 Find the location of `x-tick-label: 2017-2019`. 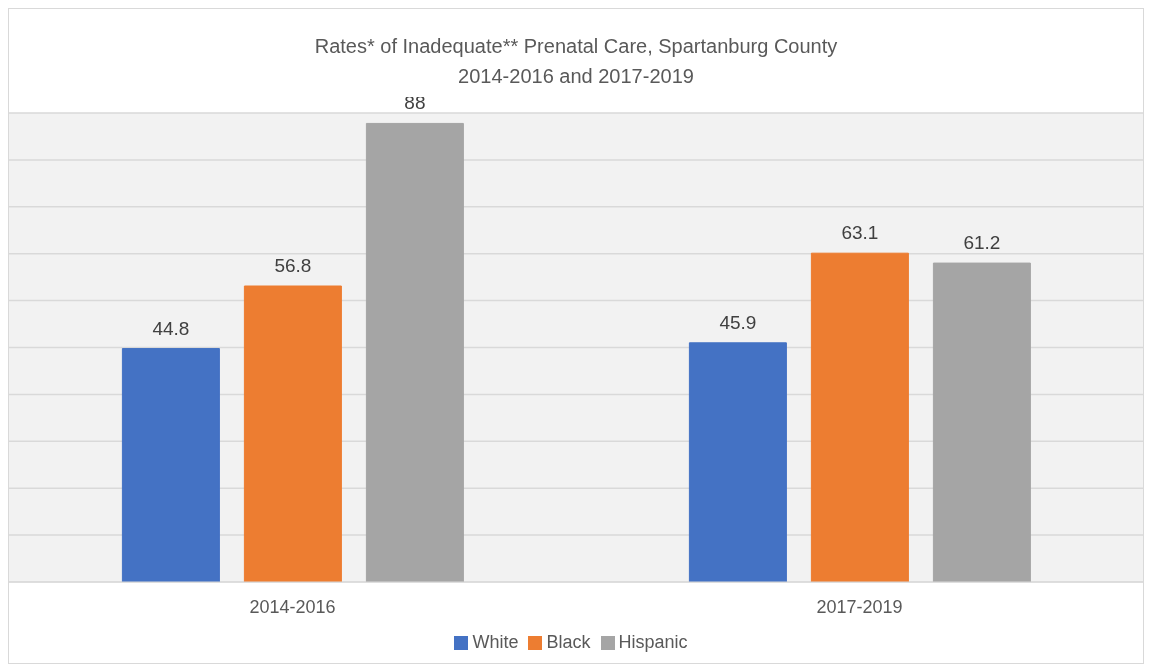

x-tick-label: 2017-2019 is located at coordinates (859, 606).